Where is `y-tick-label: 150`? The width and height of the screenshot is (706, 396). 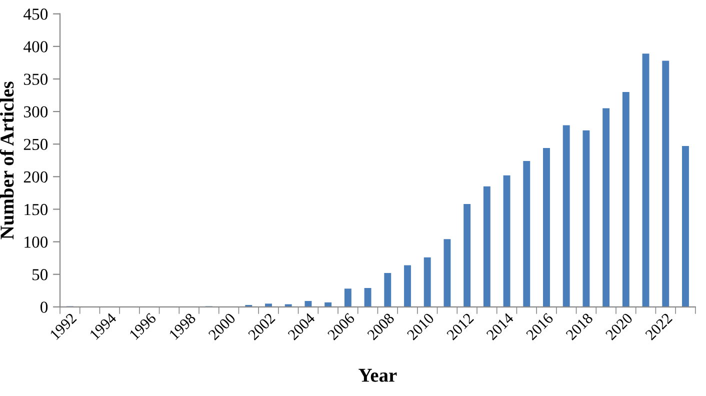
y-tick-label: 150 is located at coordinates (36, 210).